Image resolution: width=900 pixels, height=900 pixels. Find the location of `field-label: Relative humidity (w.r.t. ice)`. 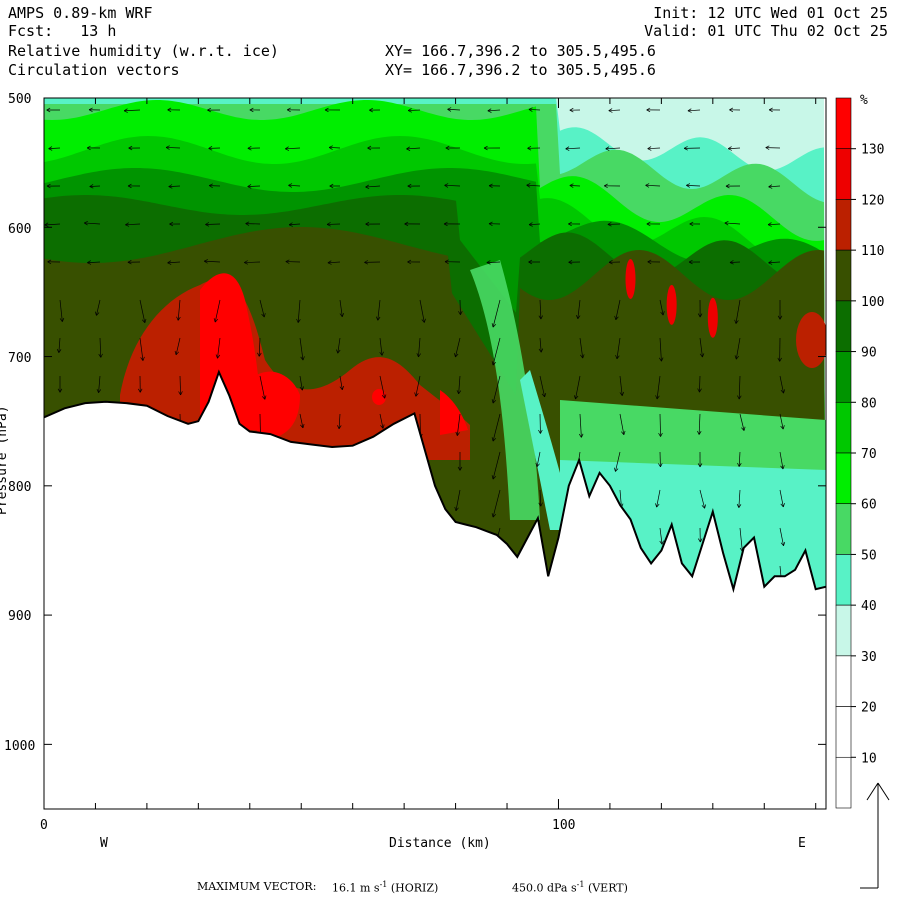

field-label: Relative humidity (w.r.t. ice) is located at coordinates (143, 51).